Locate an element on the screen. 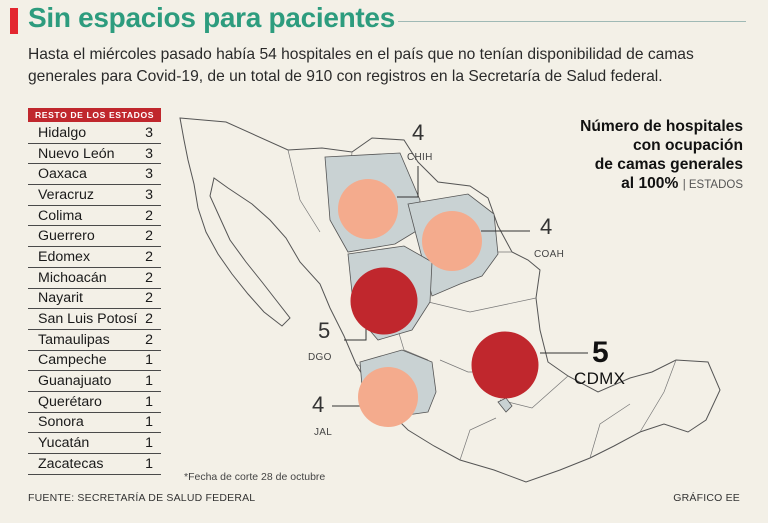  legend-title-line: con ocupación is located at coordinates (687, 145).